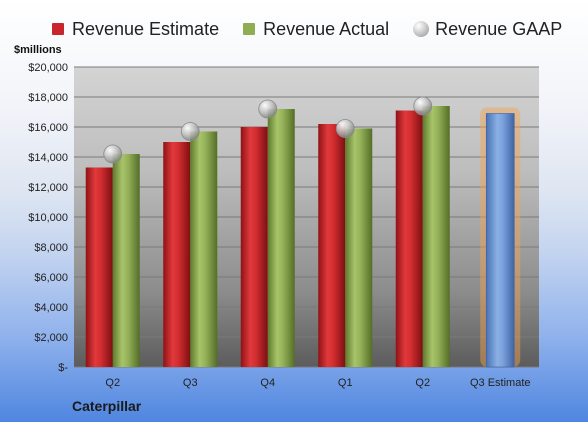 This screenshot has height=422, width=588. What do you see at coordinates (51, 278) in the screenshot?
I see `y-tick-label: $6,000` at bounding box center [51, 278].